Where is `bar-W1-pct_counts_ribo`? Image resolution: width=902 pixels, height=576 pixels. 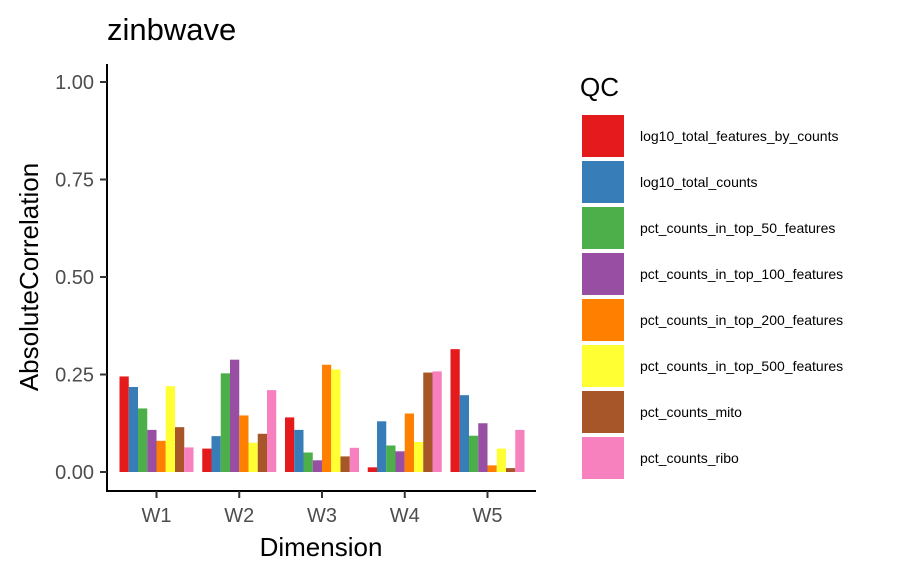 bar-W1-pct_counts_ribo is located at coordinates (189, 459).